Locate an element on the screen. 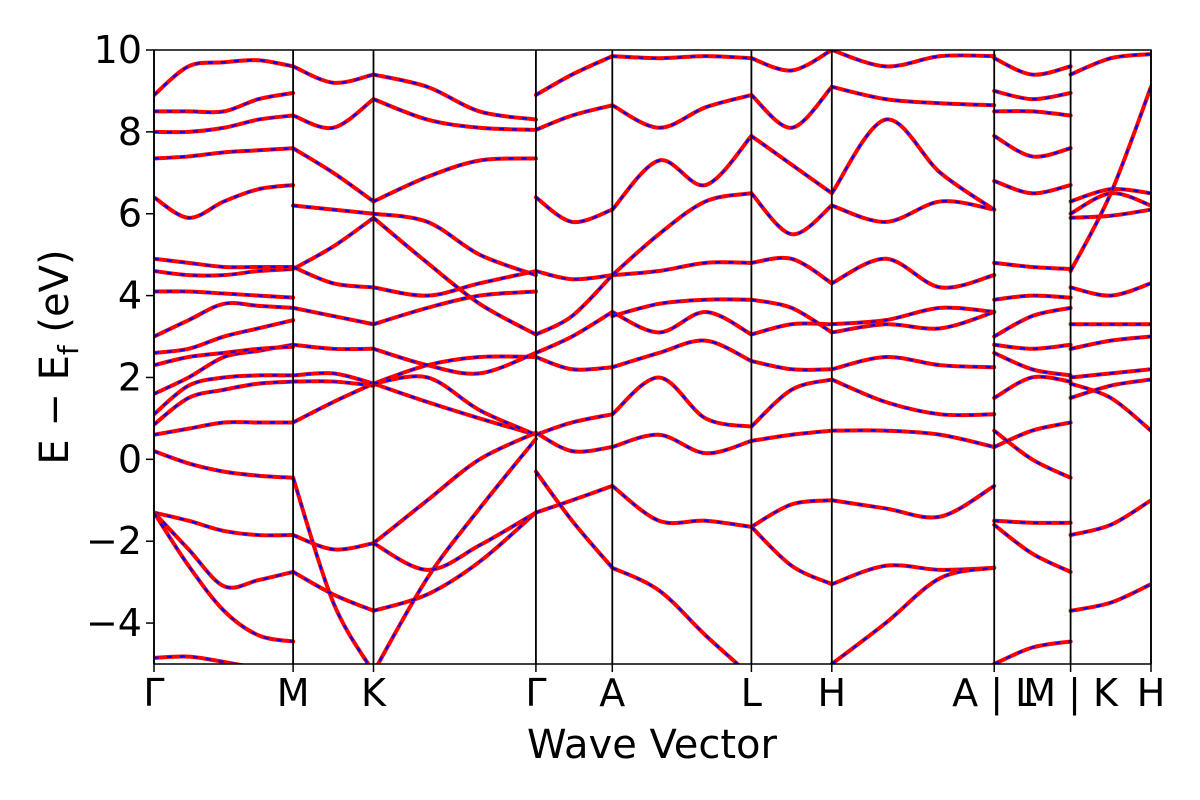 This screenshot has height=800, width=1200. band-31-dft-line is located at coordinates (333, 175).